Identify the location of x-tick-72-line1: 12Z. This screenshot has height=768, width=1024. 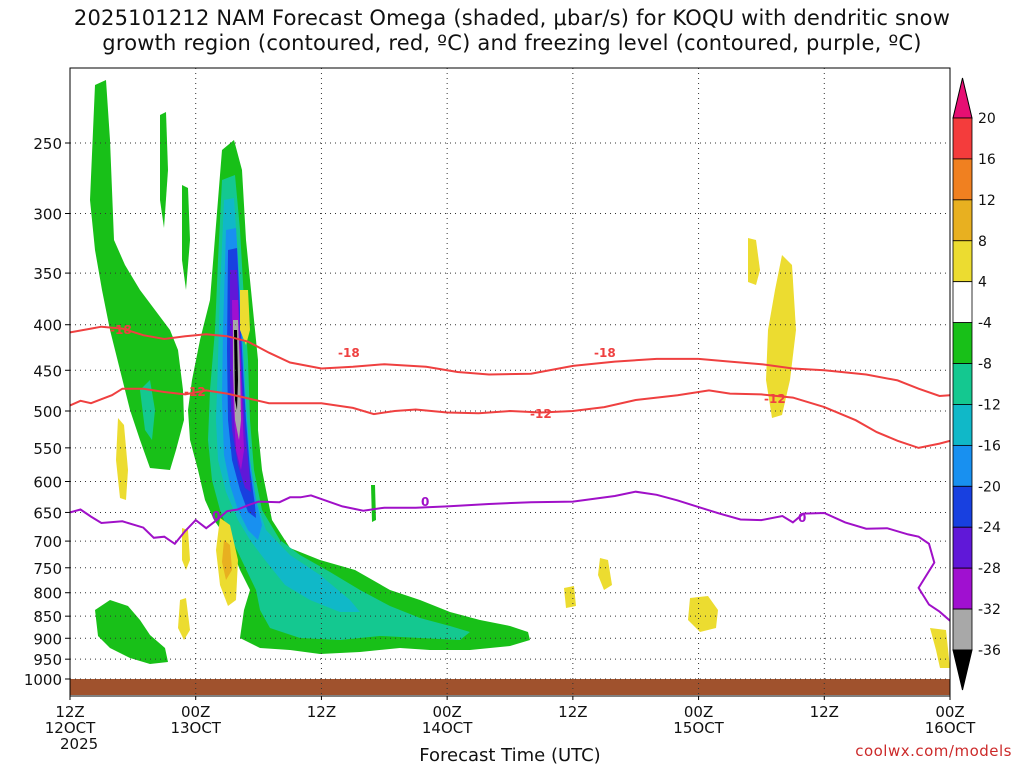
(824, 712).